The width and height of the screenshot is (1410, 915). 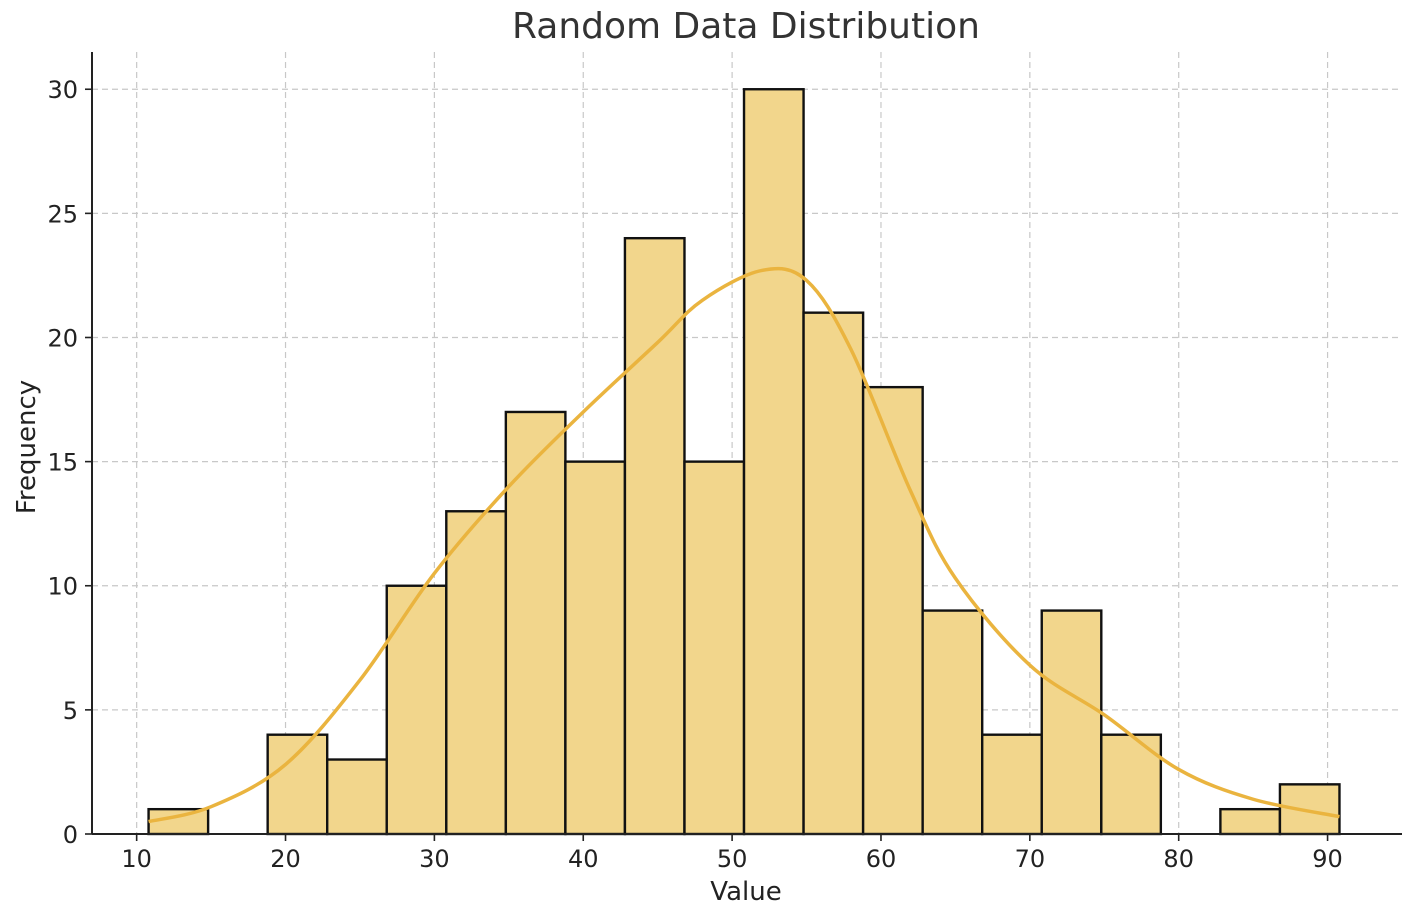 What do you see at coordinates (70, 711) in the screenshot?
I see `y-tick-label-5: 5` at bounding box center [70, 711].